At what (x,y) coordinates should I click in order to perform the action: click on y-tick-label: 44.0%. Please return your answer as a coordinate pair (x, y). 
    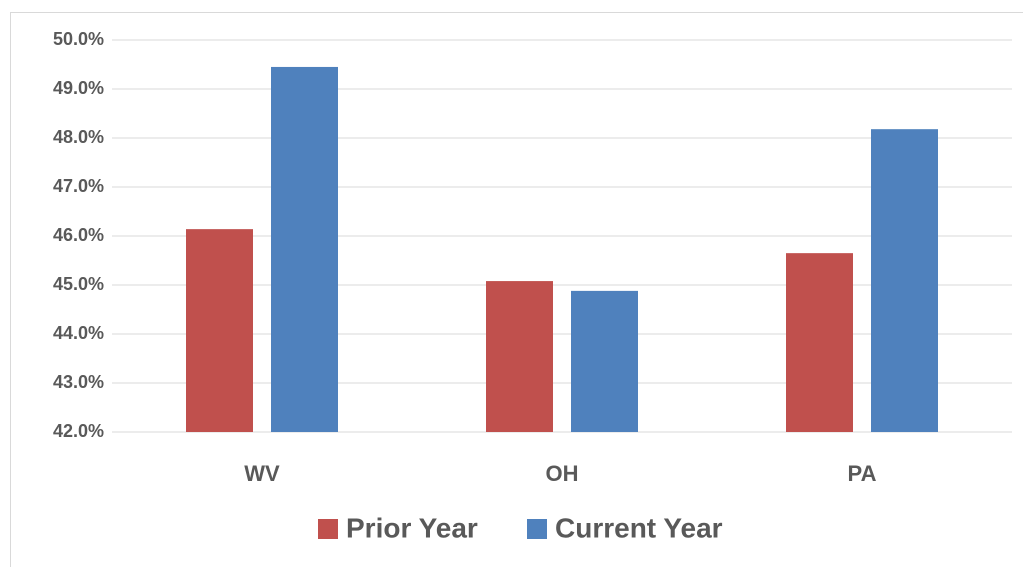
    Looking at the image, I should click on (78, 333).